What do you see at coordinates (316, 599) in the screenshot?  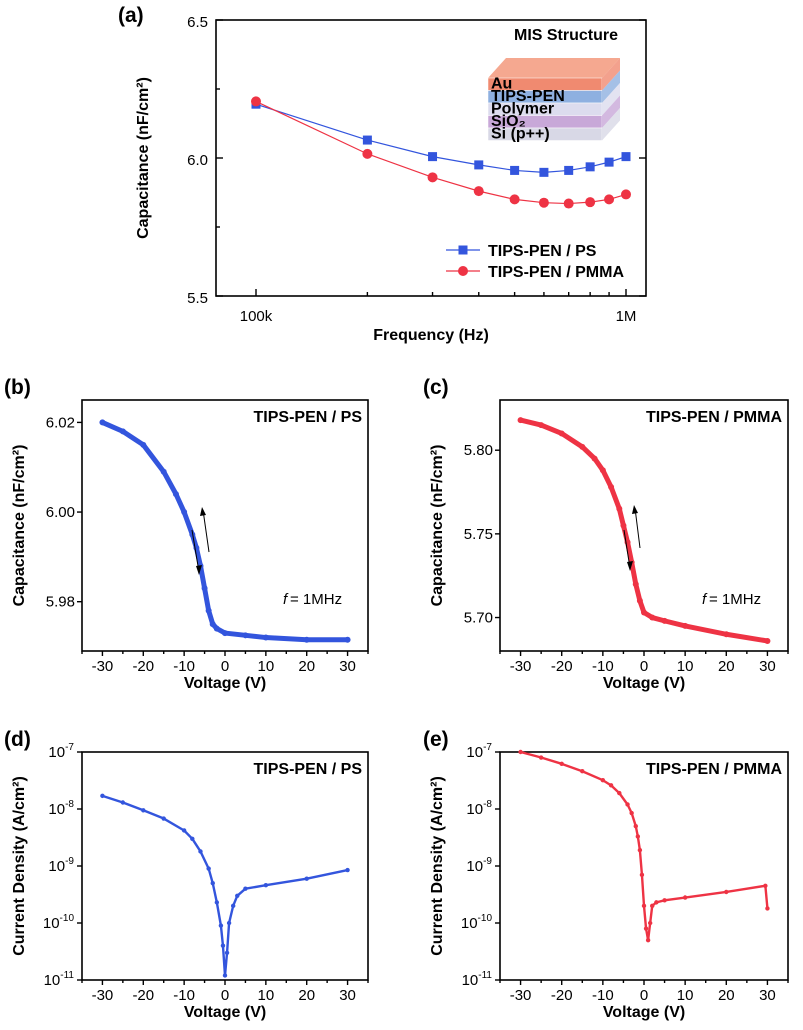 I see `frequency-value: = 1MHz` at bounding box center [316, 599].